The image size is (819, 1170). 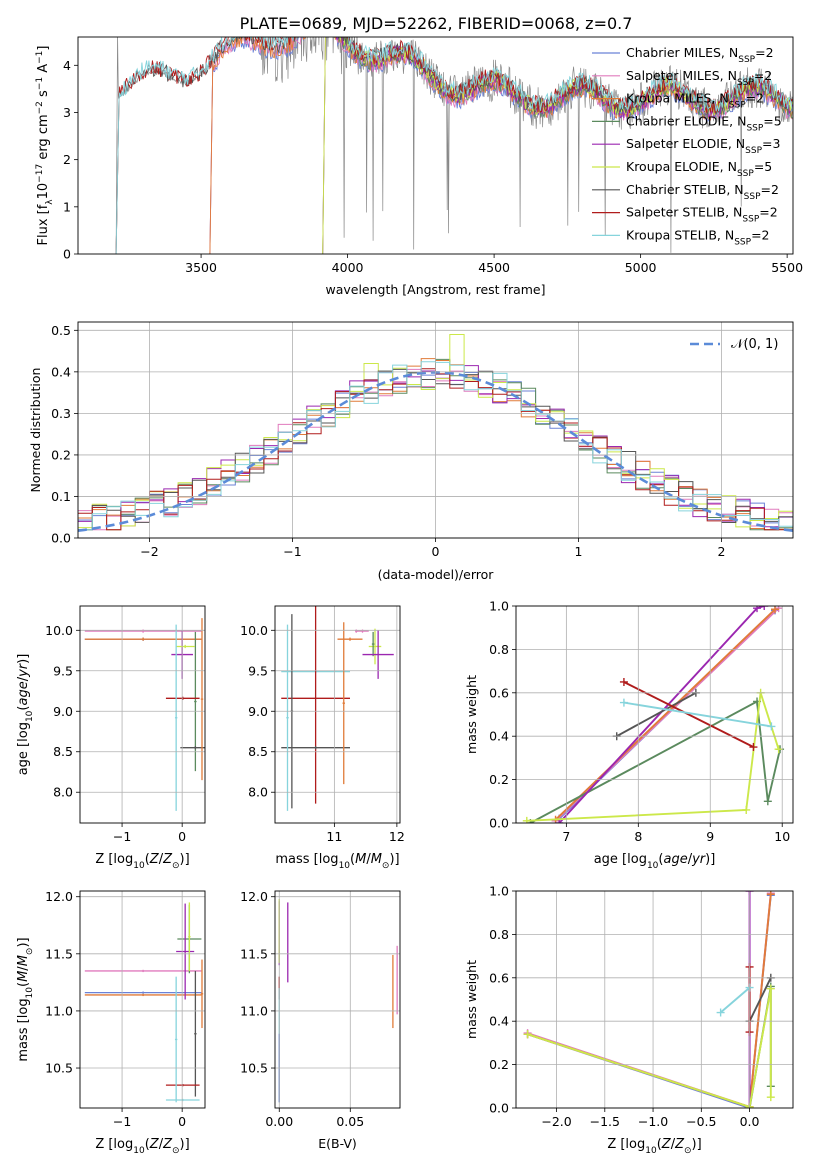 What do you see at coordinates (499, 692) in the screenshot?
I see `y-tick-label: 0.6` at bounding box center [499, 692].